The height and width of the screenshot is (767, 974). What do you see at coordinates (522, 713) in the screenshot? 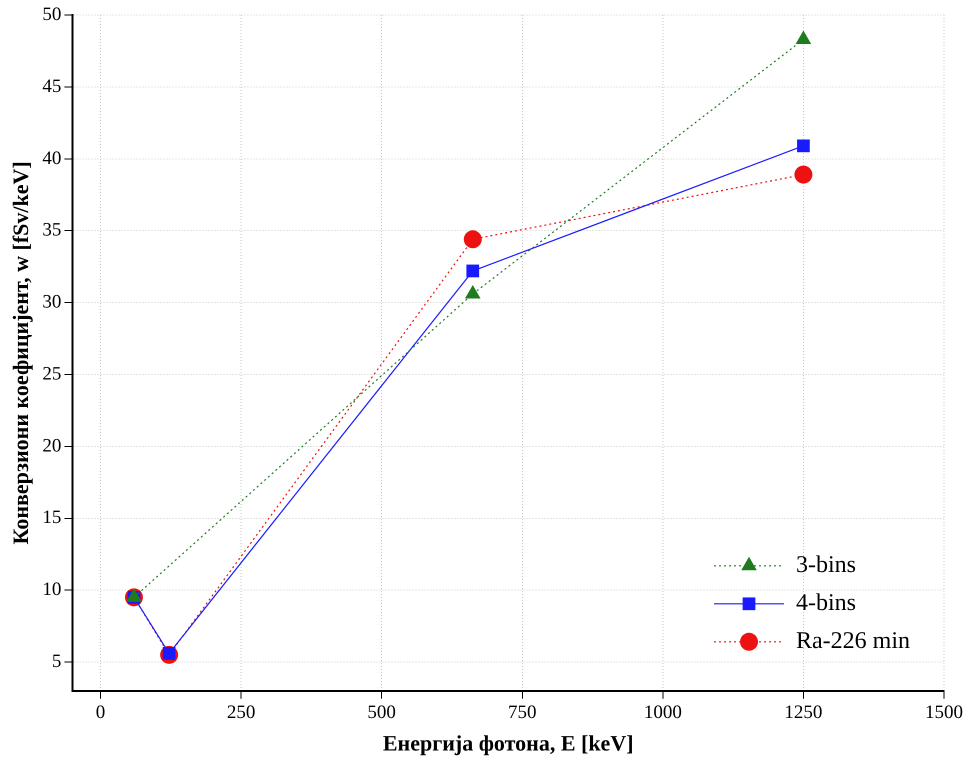
I see `x-tick-label: 750` at bounding box center [522, 713].